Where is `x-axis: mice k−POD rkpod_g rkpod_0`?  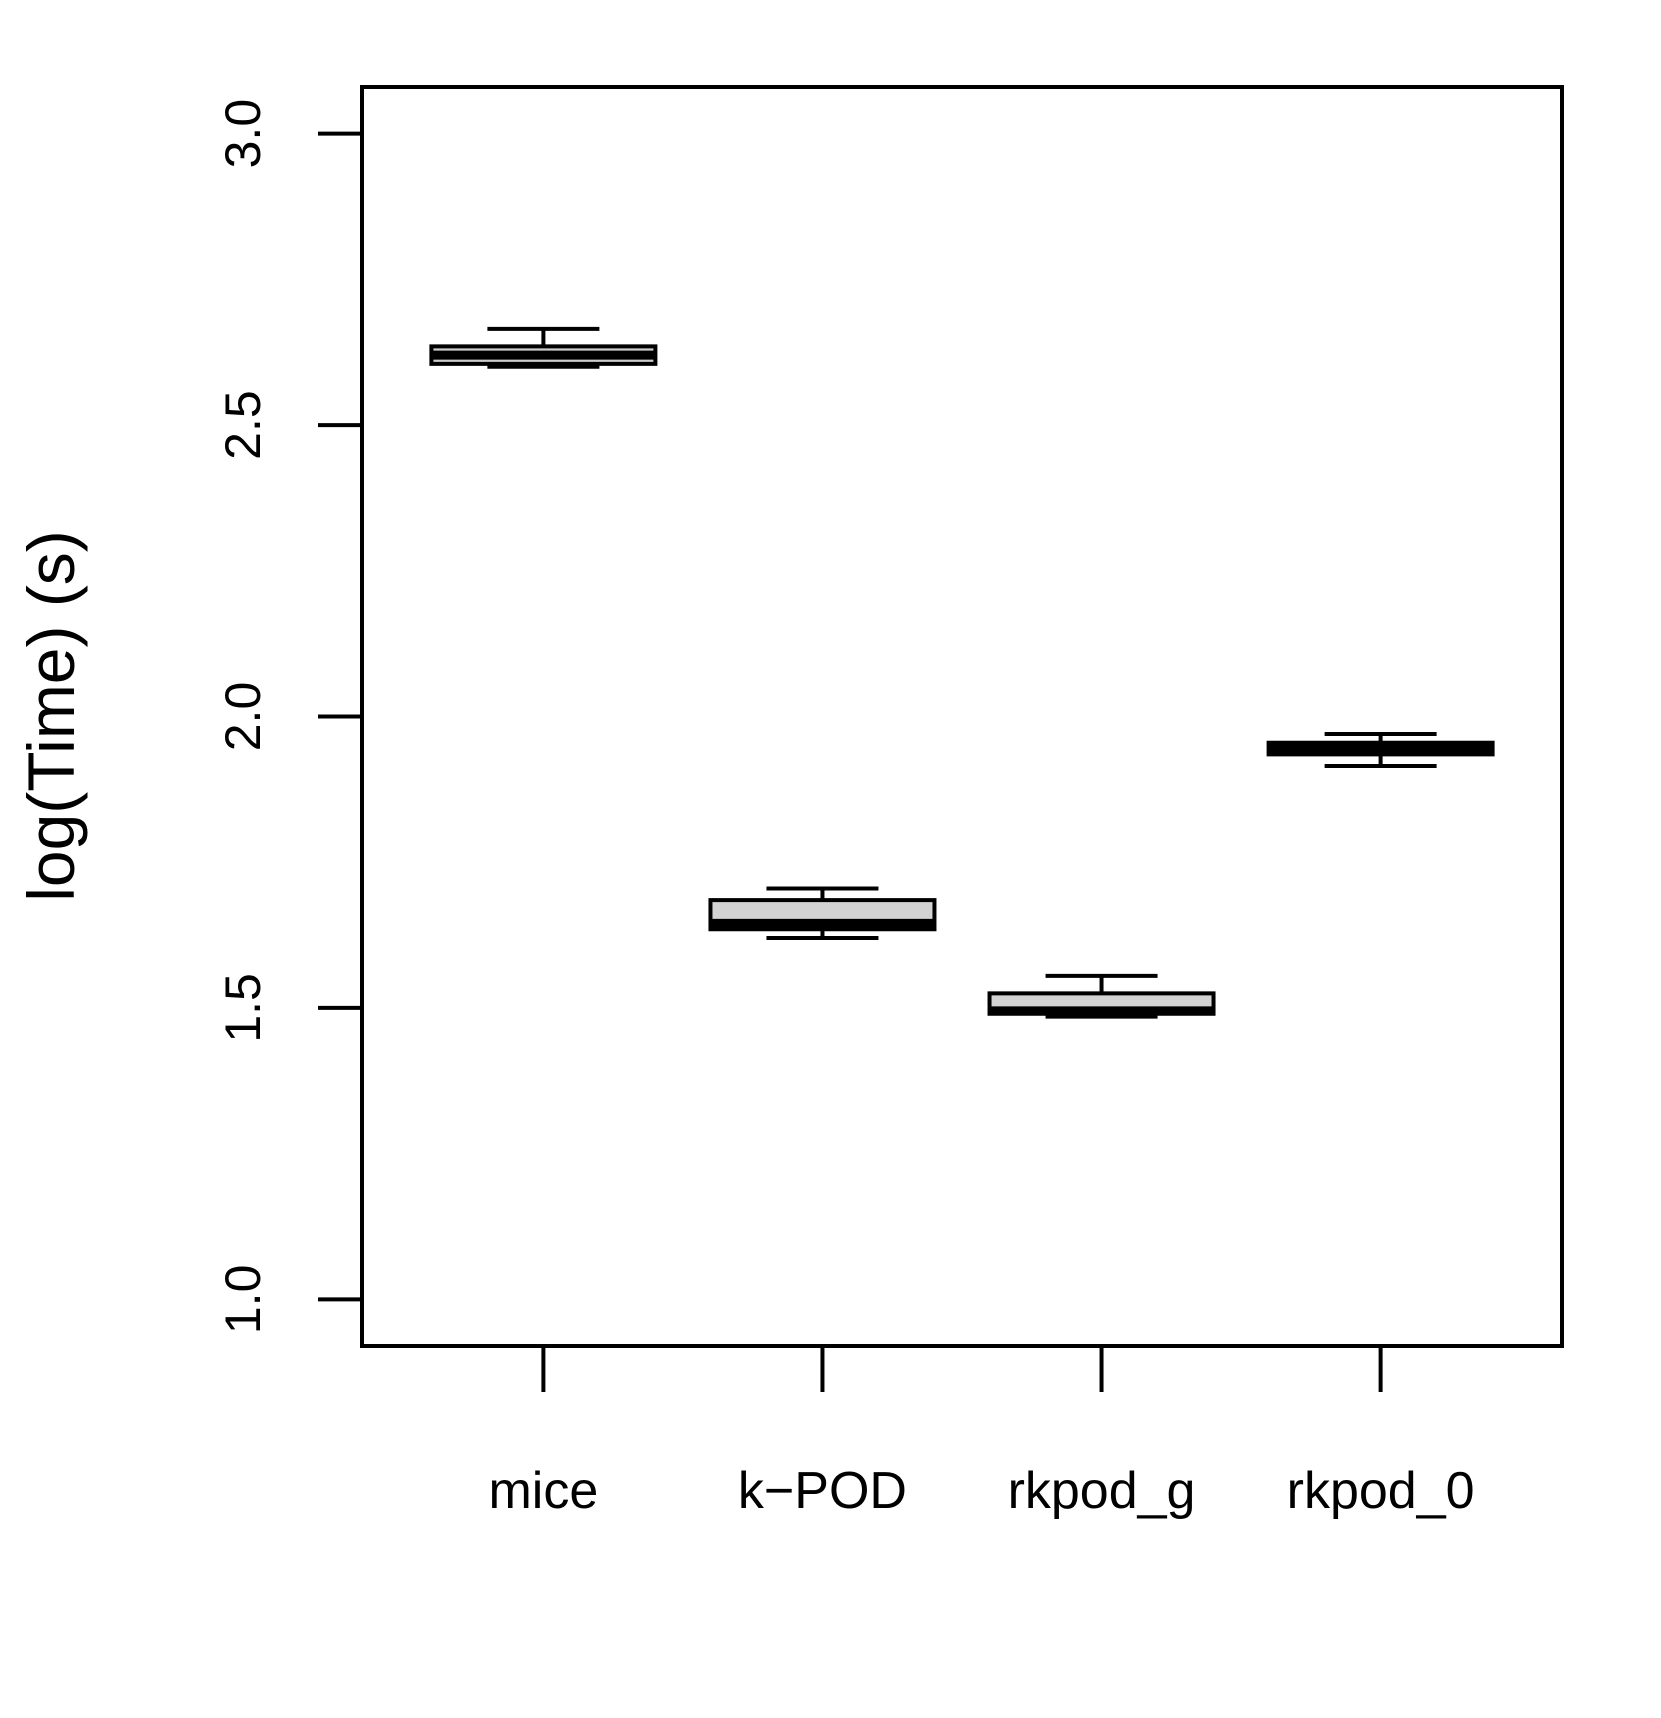 x-axis: mice k−POD rkpod_g rkpod_0 is located at coordinates (981, 1433).